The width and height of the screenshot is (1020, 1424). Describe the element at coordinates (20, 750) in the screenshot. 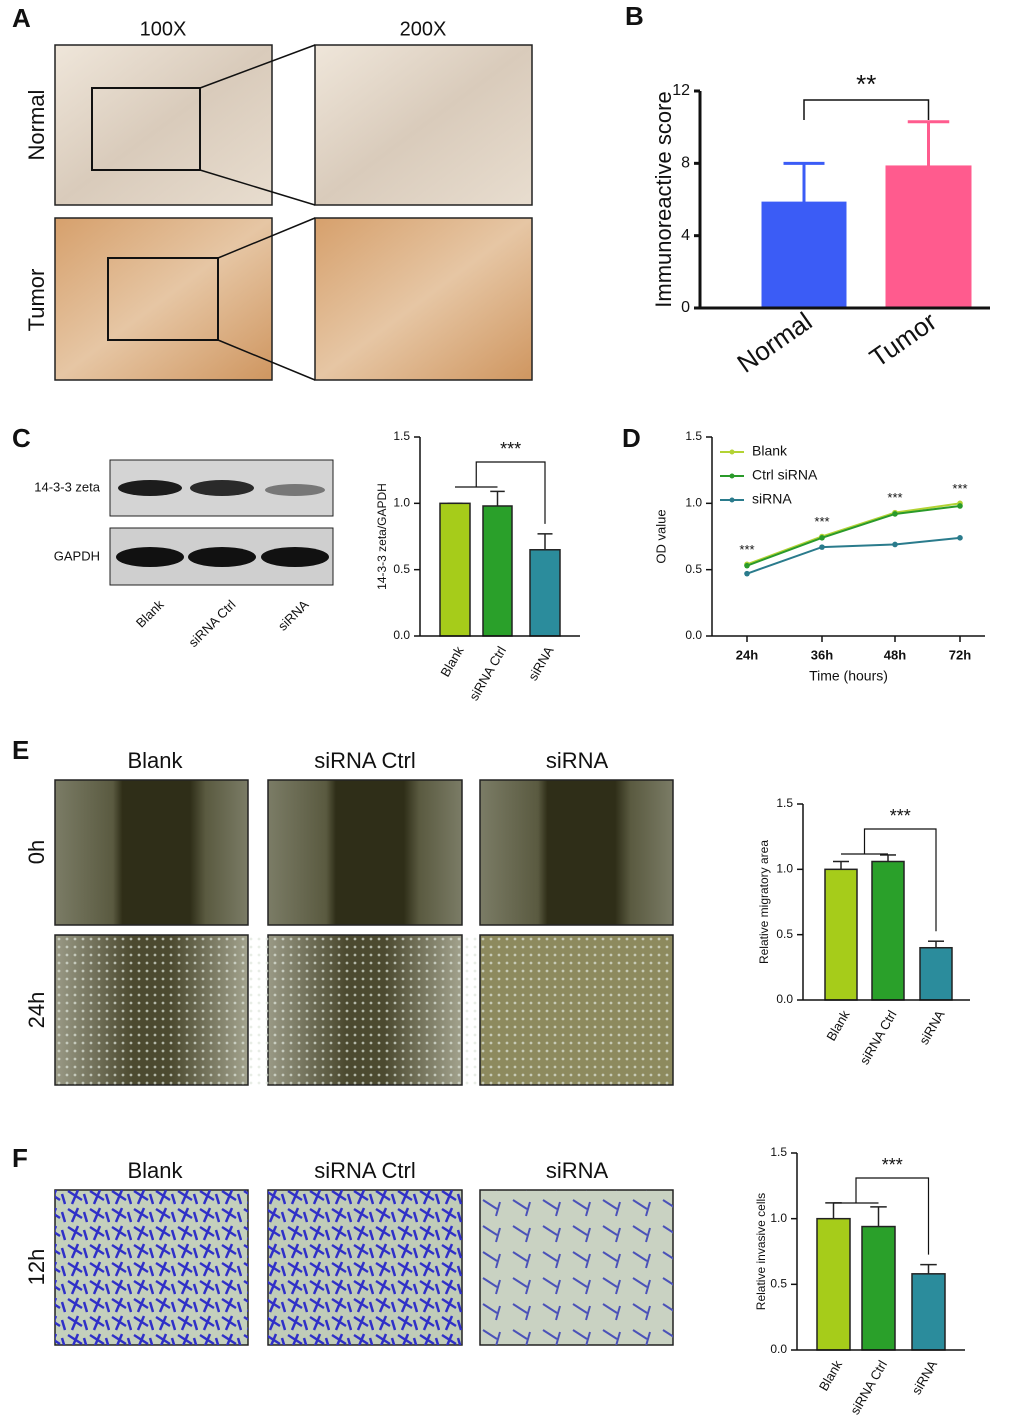

I see `panel-label: E` at that location.